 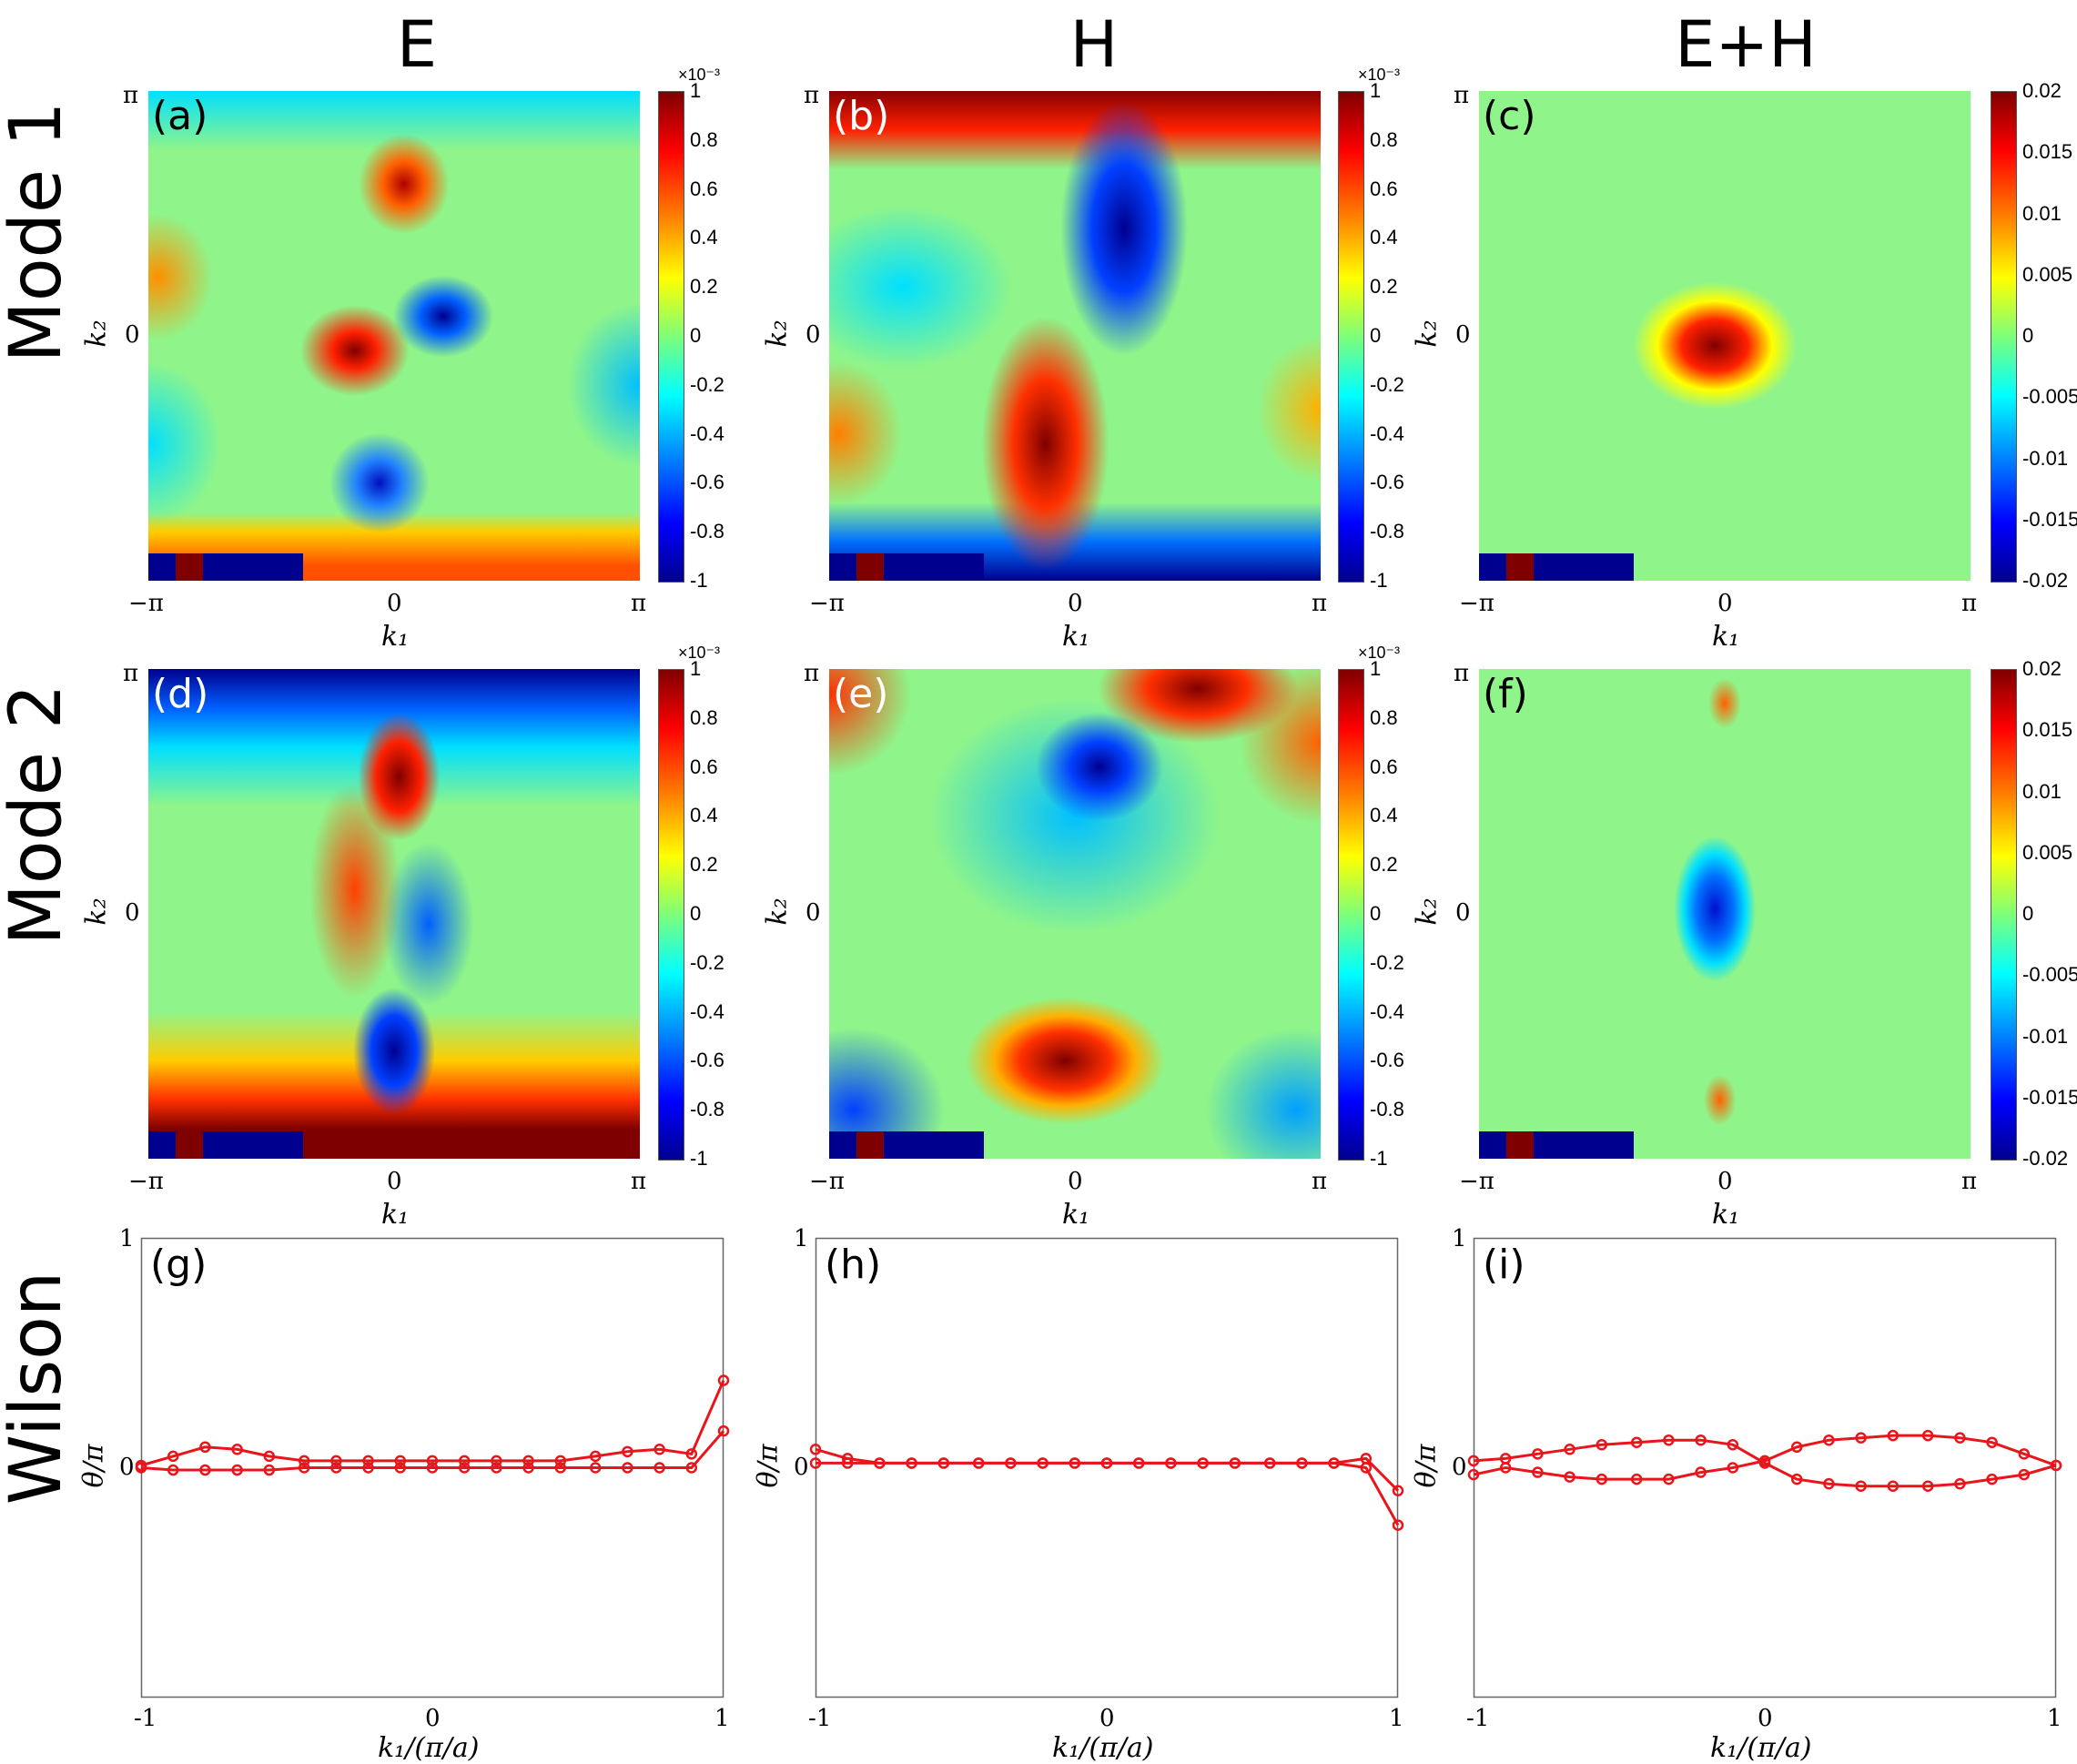 I want to click on colorbar-tick-label: -0.6, so click(x=1387, y=1060).